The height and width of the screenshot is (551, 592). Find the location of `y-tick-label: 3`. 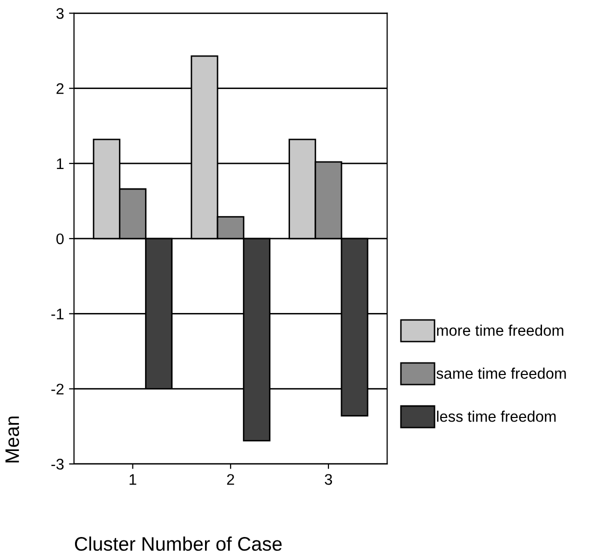

y-tick-label: 3 is located at coordinates (60, 13).